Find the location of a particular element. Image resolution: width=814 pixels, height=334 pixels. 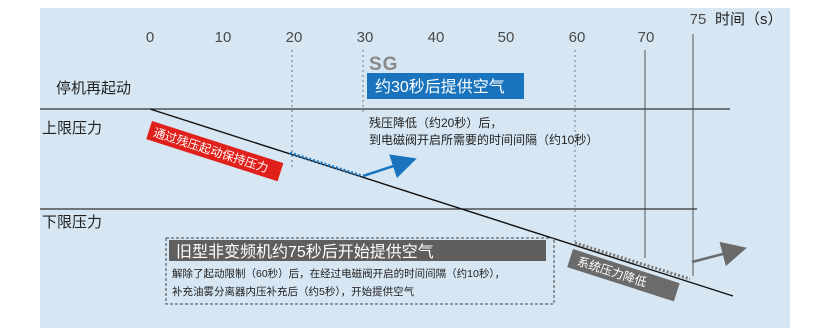

old-hold-segment is located at coordinates (632, 261).